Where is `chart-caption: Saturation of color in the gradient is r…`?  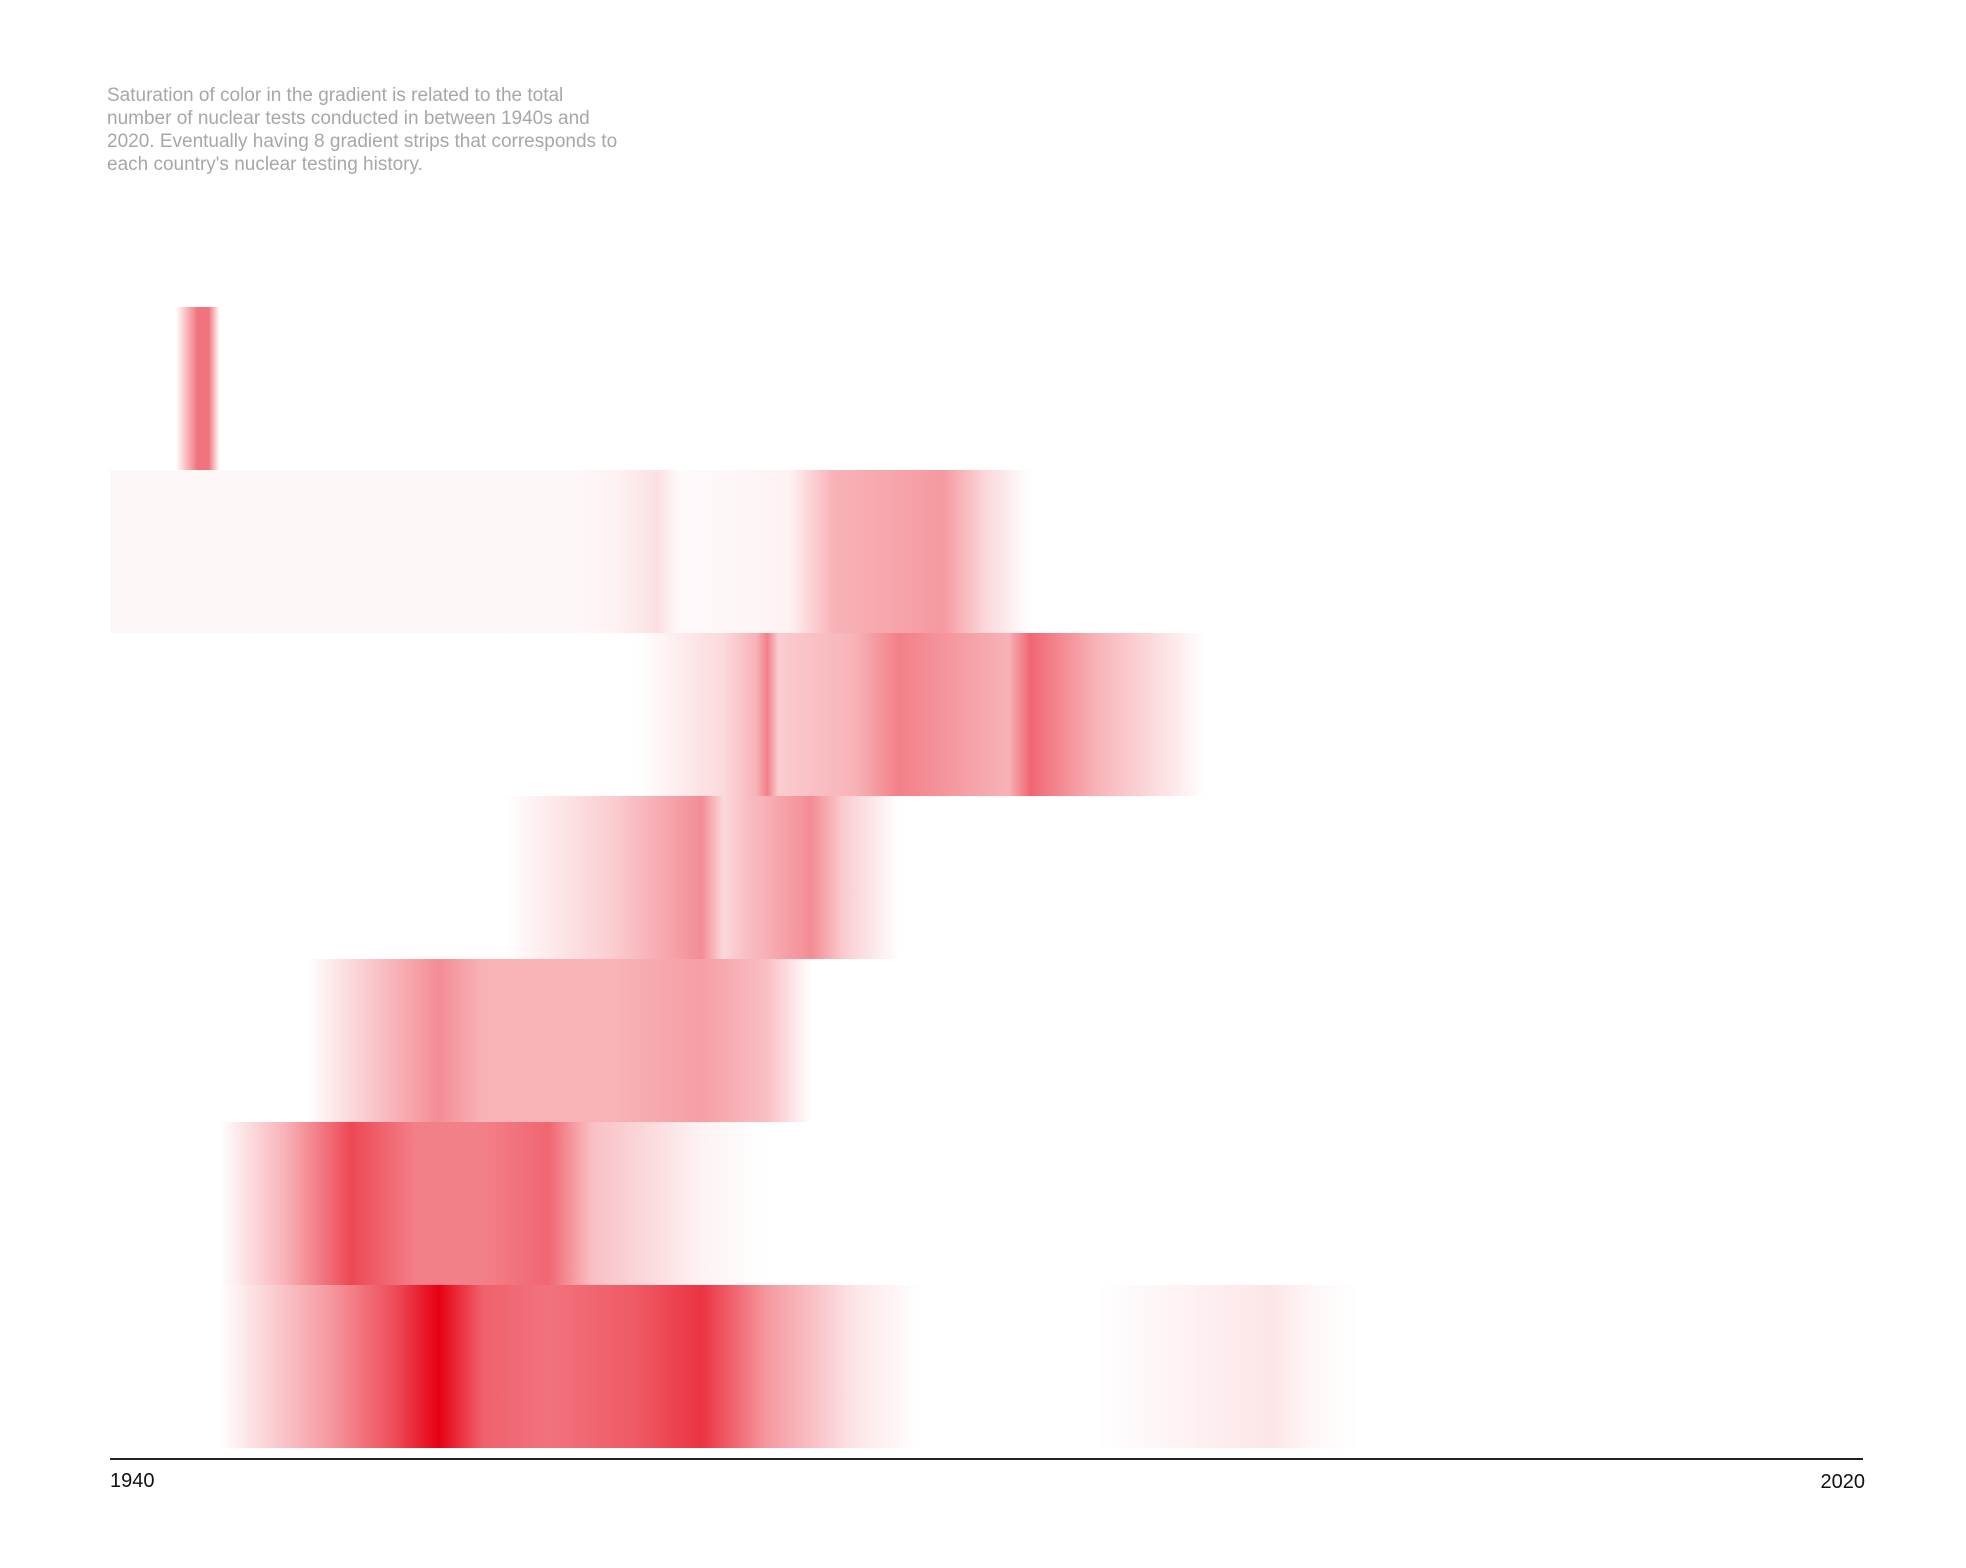 chart-caption: Saturation of color in the gradient is r… is located at coordinates (362, 130).